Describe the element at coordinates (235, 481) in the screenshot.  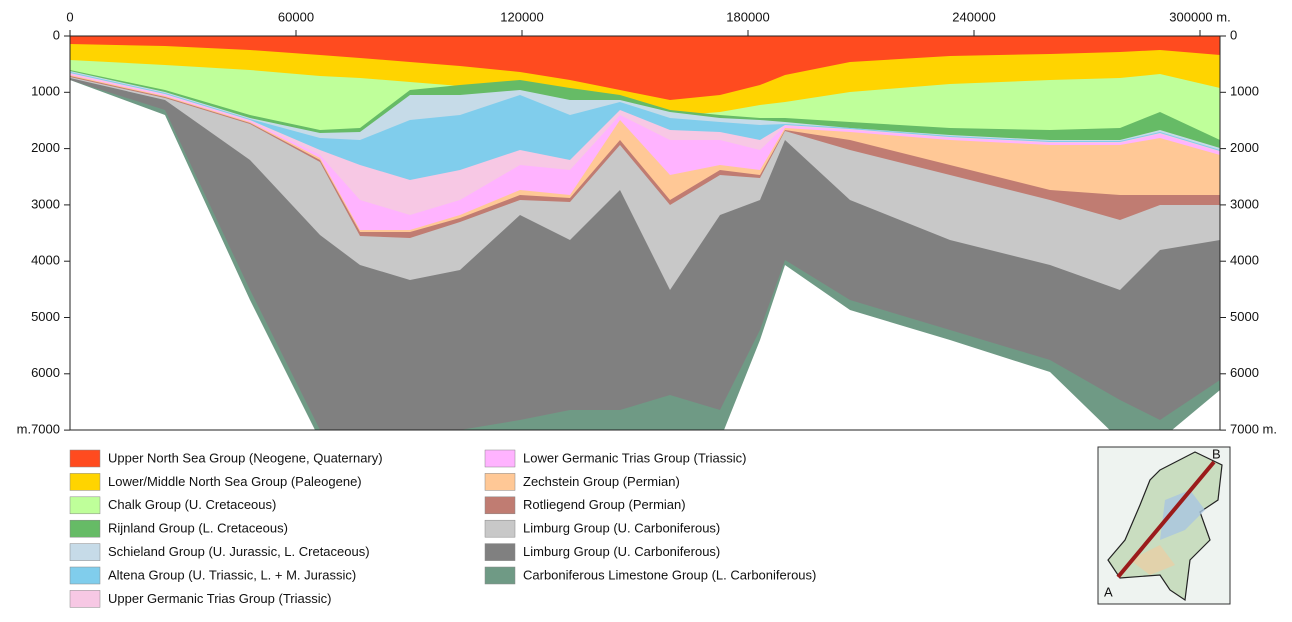
I see `legend-label: Lower/Middle North Sea Group (Paleogene)` at that location.